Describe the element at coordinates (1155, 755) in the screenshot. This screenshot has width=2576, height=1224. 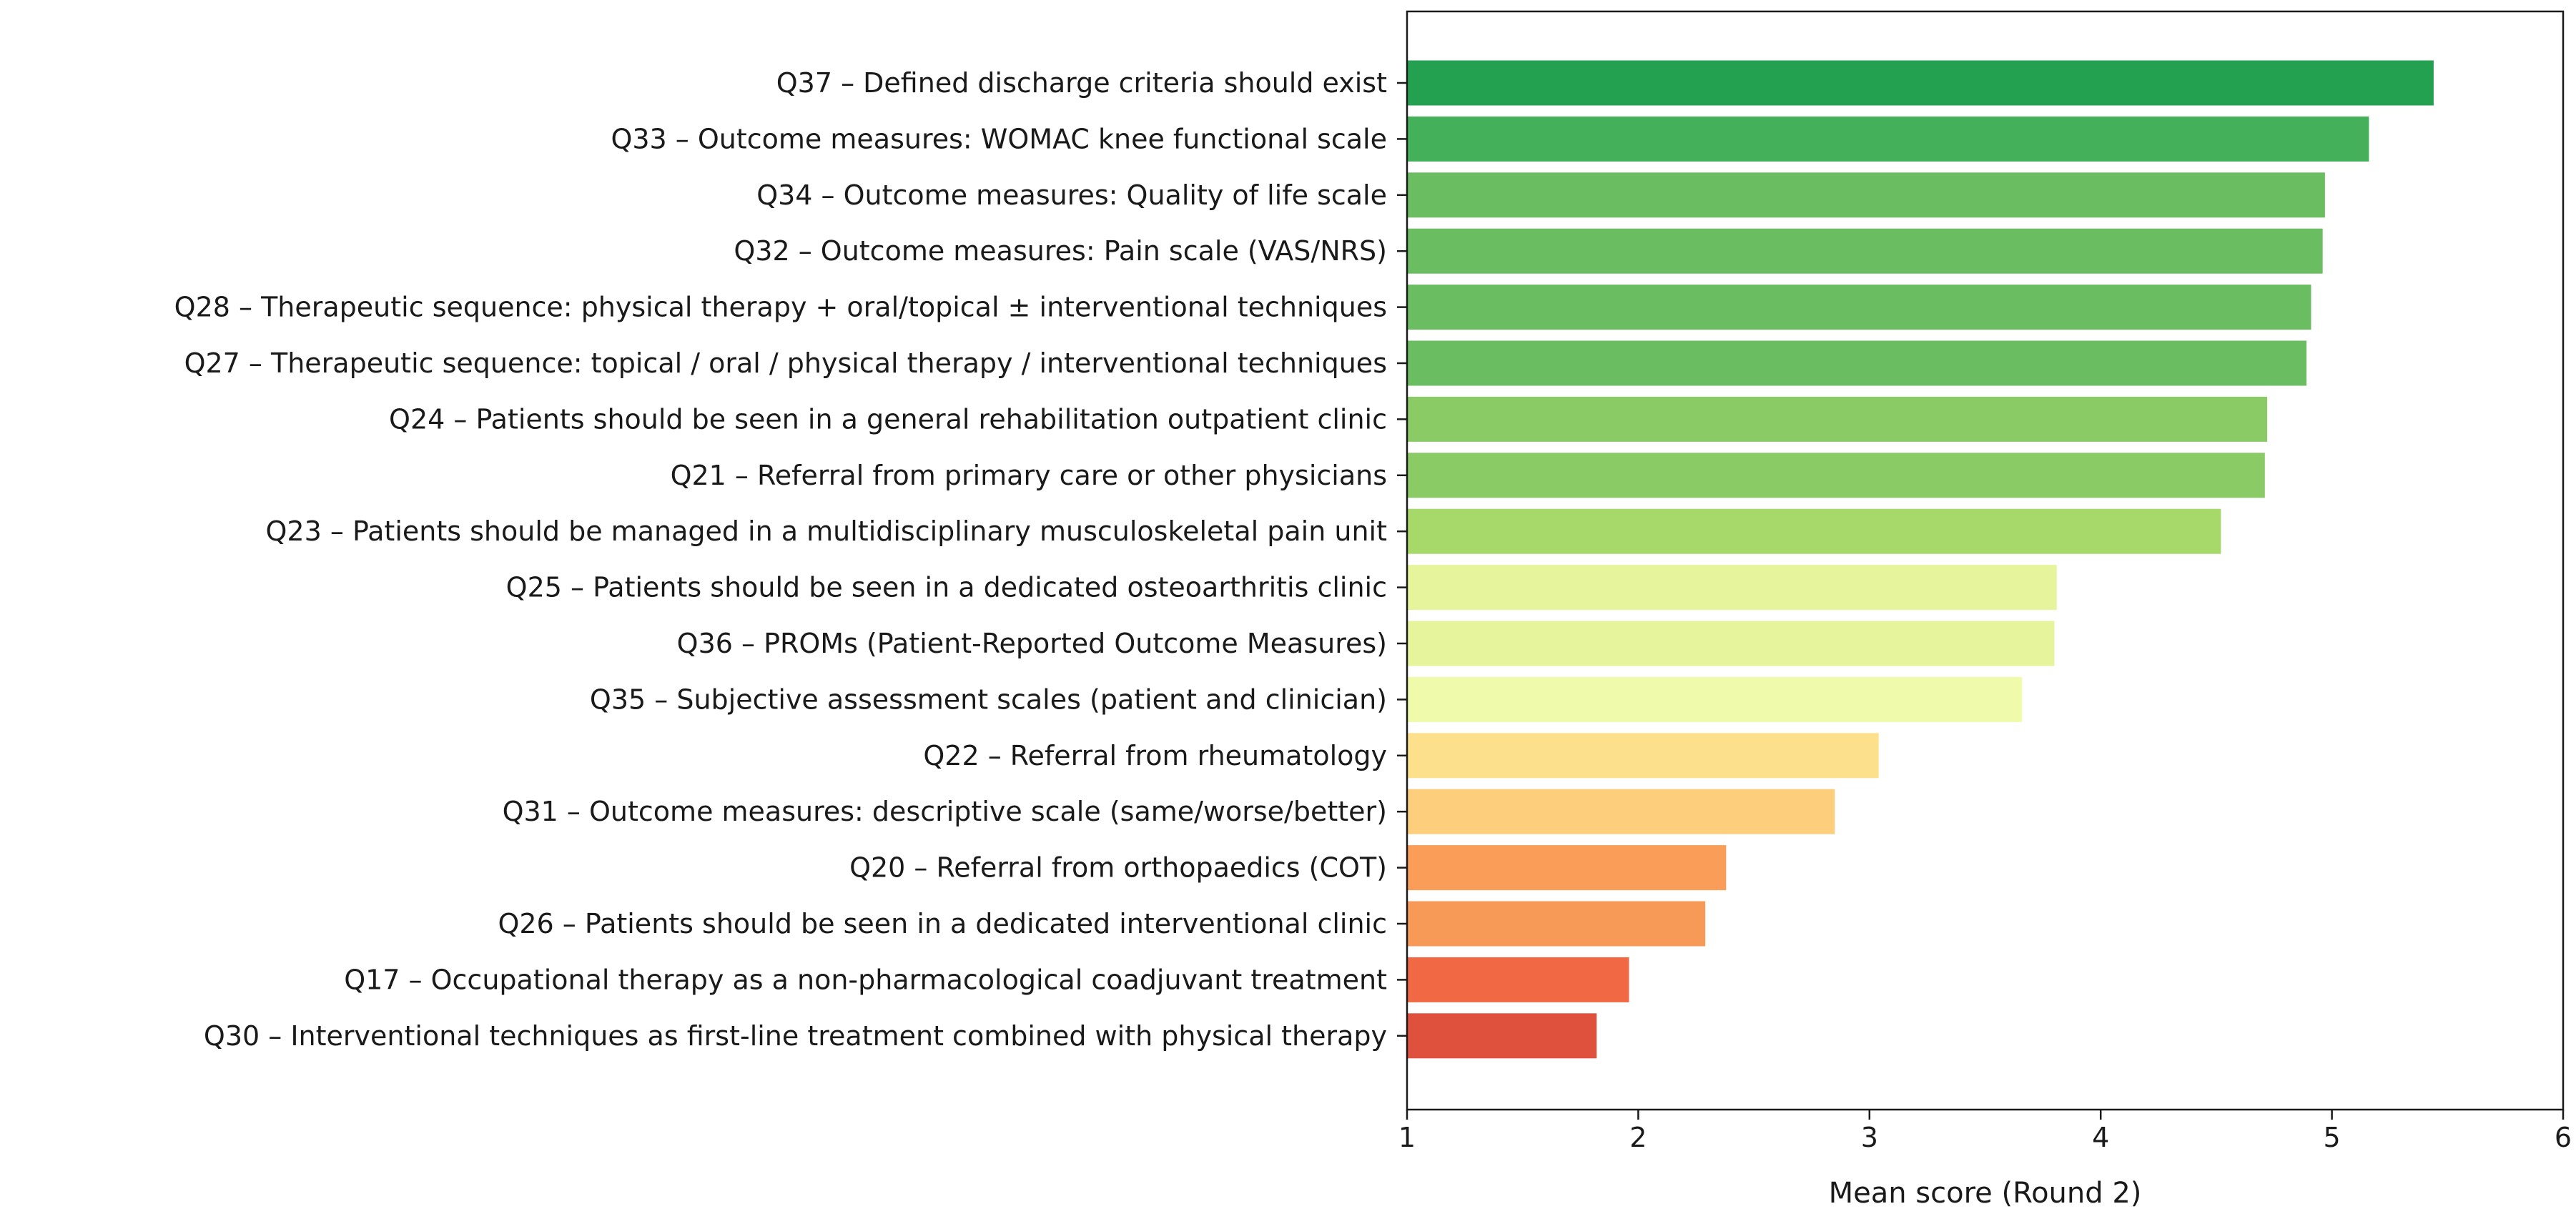
I see `category-label: Q22 – Referral from rheumatology` at that location.